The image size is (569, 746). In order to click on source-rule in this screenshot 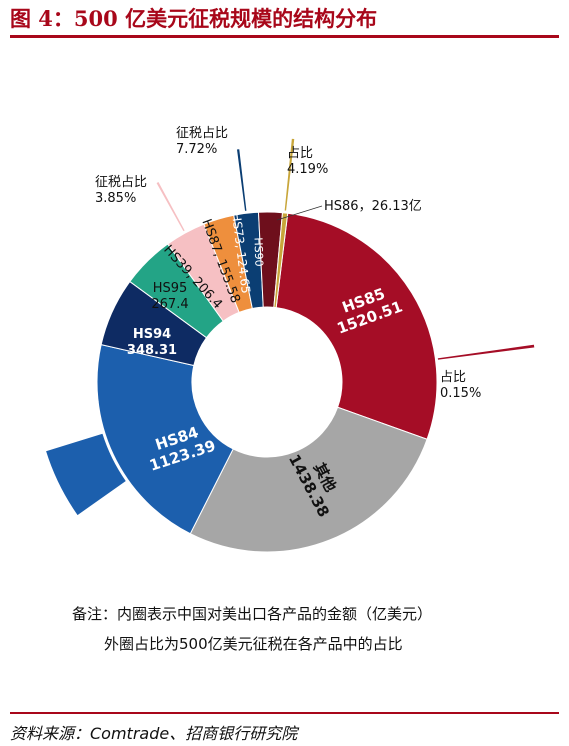, I will do `click(284, 713)`.